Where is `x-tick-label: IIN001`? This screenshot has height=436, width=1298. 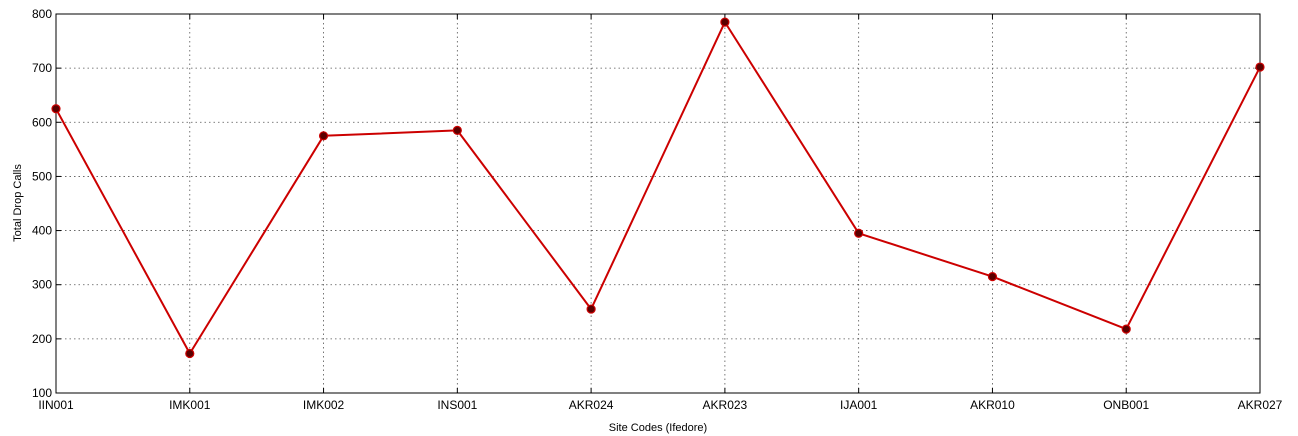
x-tick-label: IIN001 is located at coordinates (56, 405).